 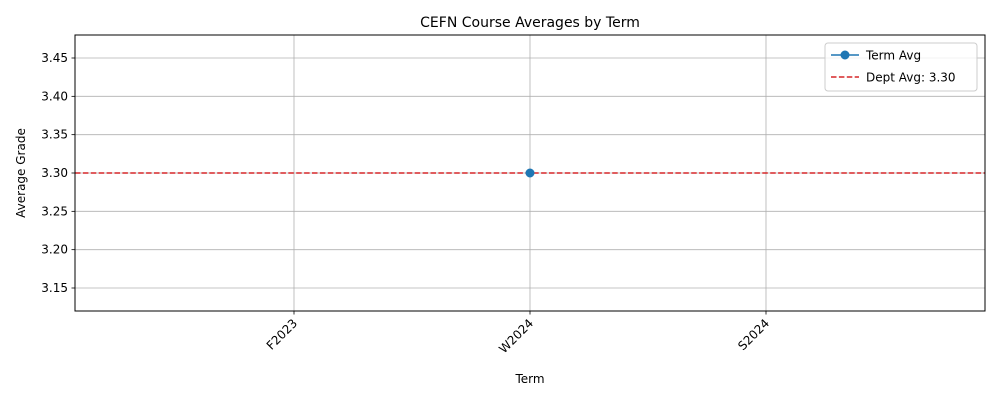 What do you see at coordinates (282, 334) in the screenshot?
I see `x-tick-label: F2023` at bounding box center [282, 334].